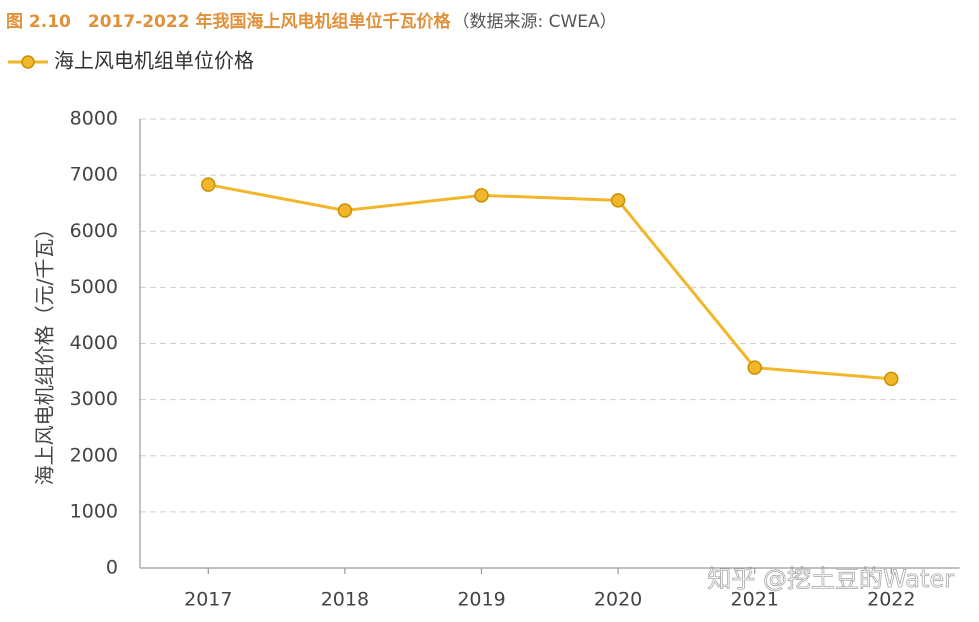 The image size is (979, 622). I want to click on y-tick-label: 8000, so click(94, 119).